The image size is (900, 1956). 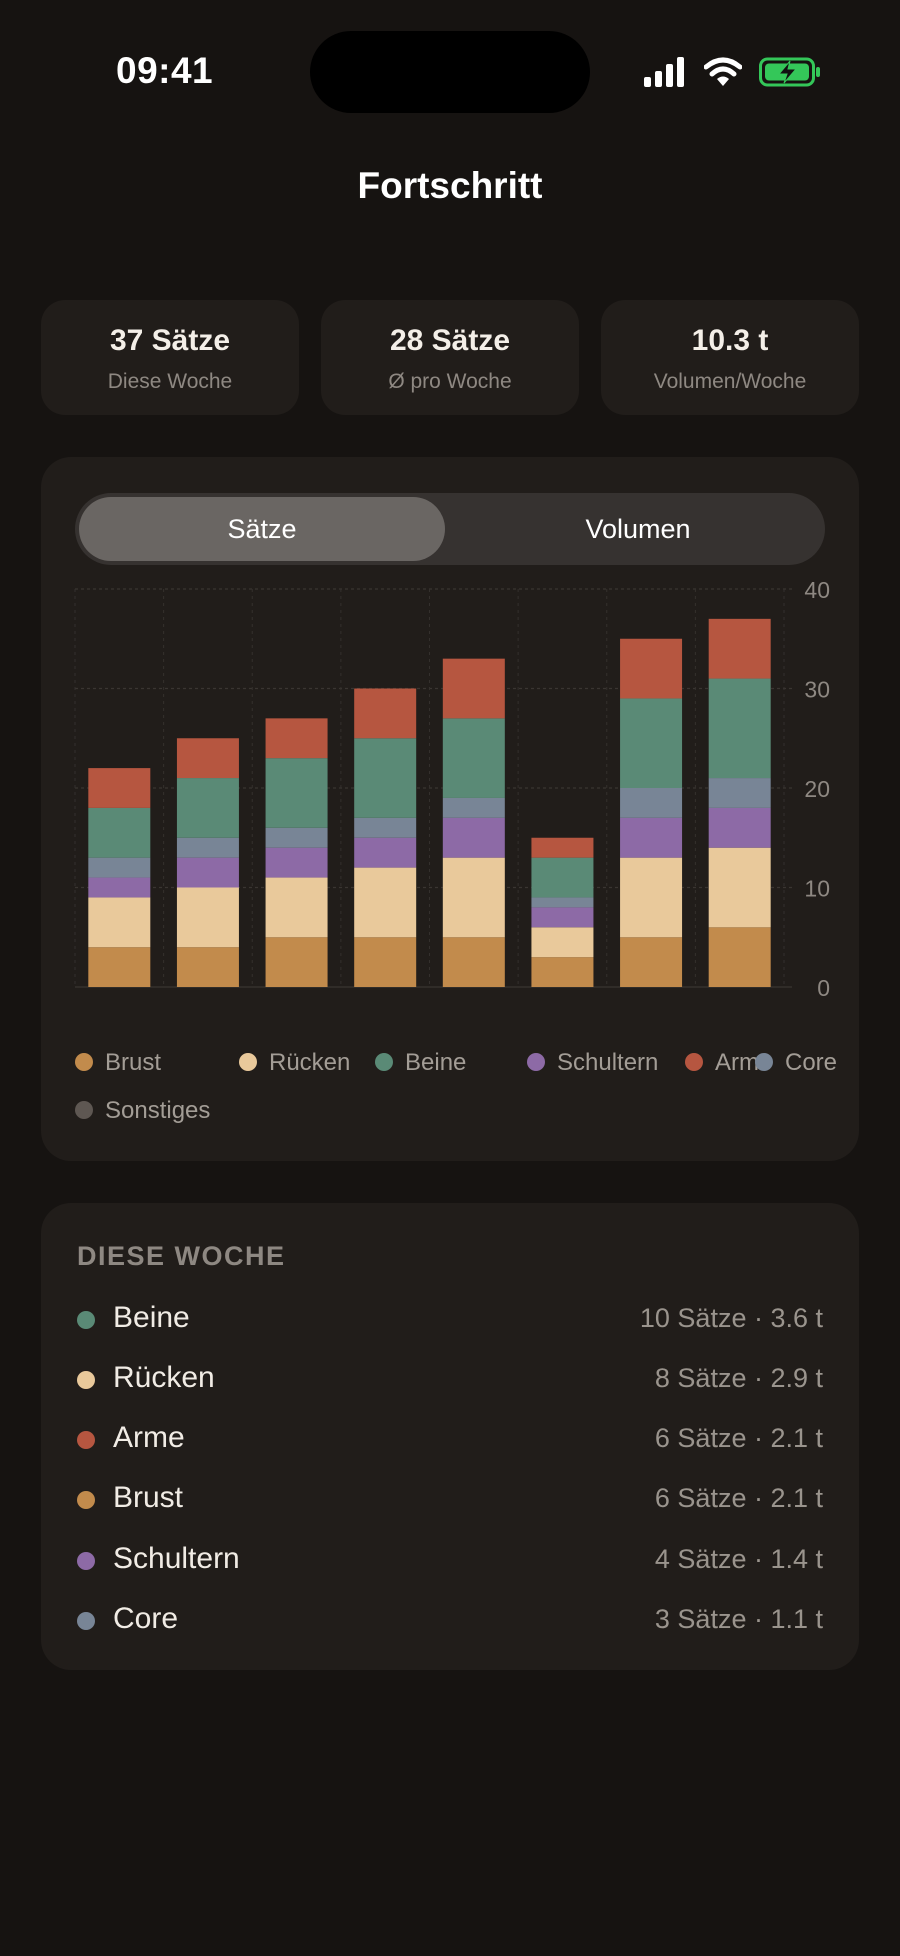 I want to click on muscle-name: Beine, so click(x=151, y=1317).